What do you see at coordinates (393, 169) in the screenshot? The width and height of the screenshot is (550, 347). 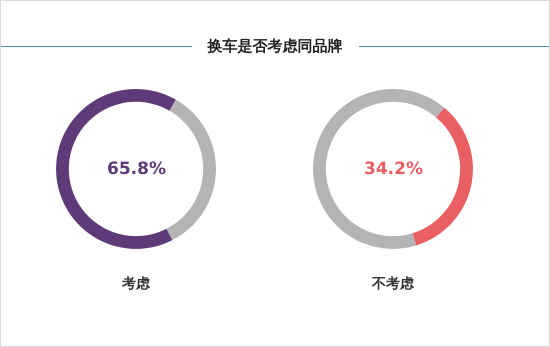 I see `text: 34.2%` at bounding box center [393, 169].